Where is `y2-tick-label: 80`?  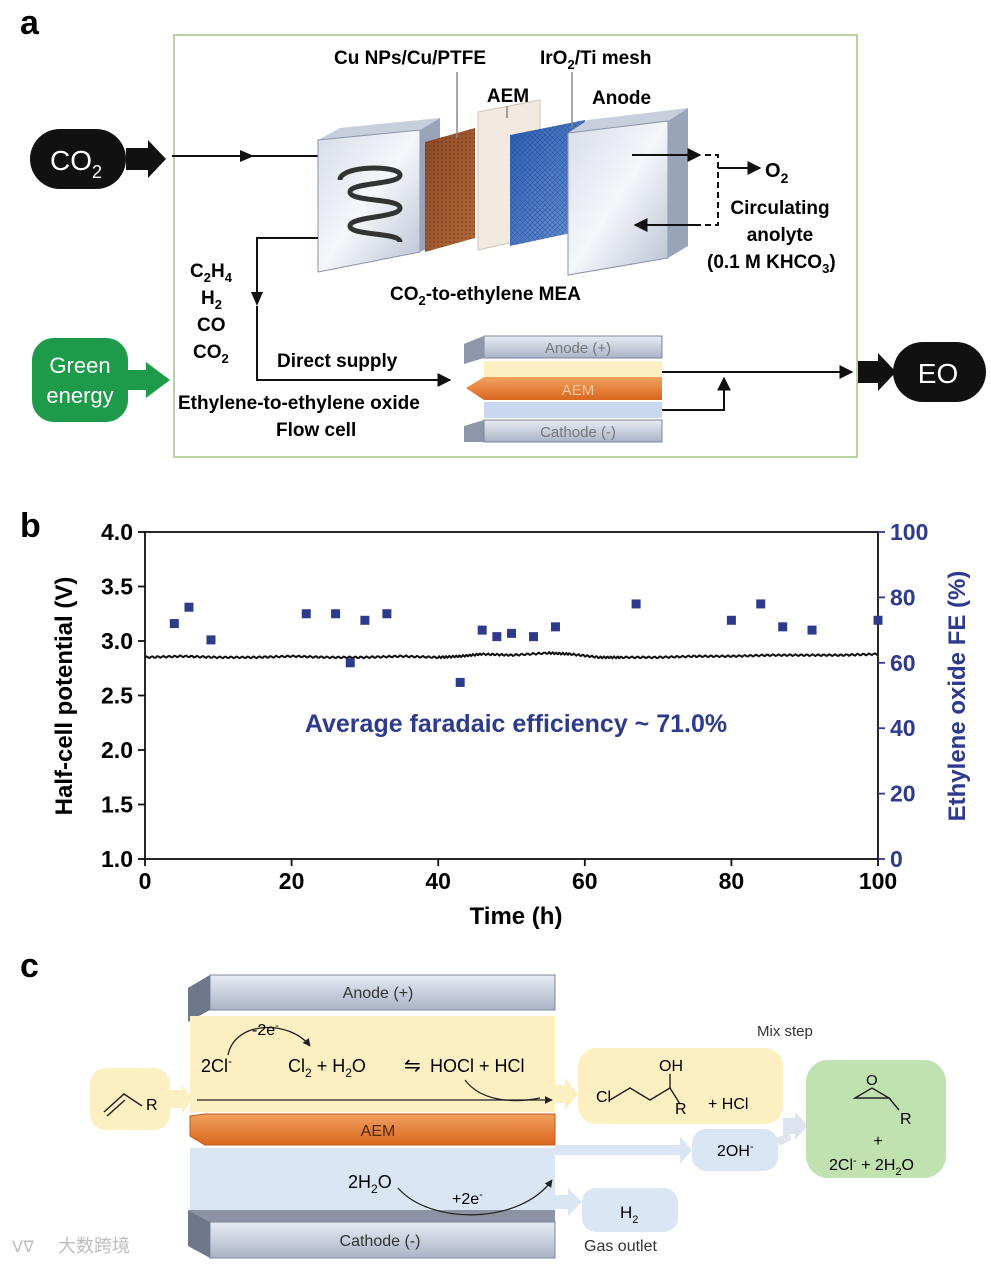
y2-tick-label: 80 is located at coordinates (903, 597).